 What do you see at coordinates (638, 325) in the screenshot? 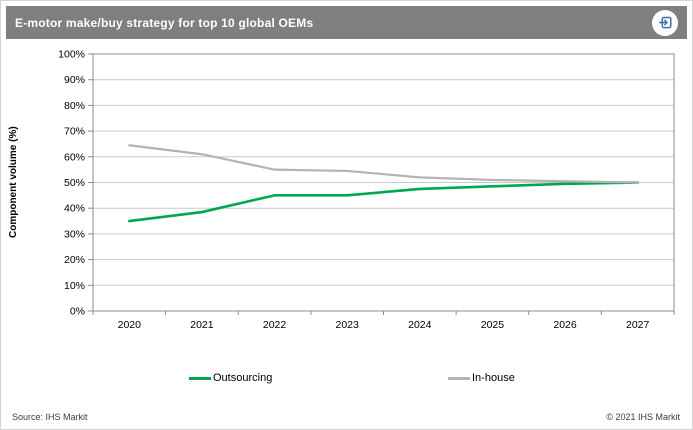
I see `x-tick-label: 2027` at bounding box center [638, 325].